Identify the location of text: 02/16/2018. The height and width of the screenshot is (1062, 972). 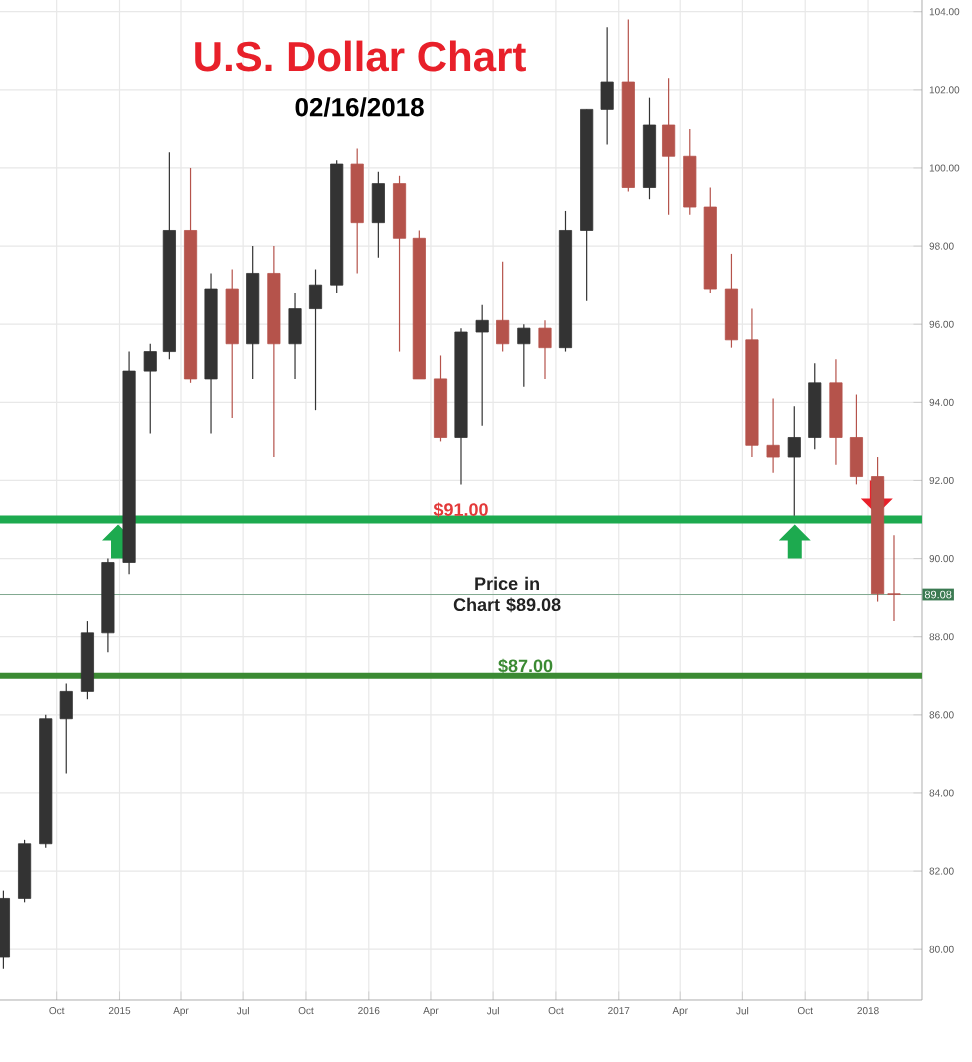
(359, 107).